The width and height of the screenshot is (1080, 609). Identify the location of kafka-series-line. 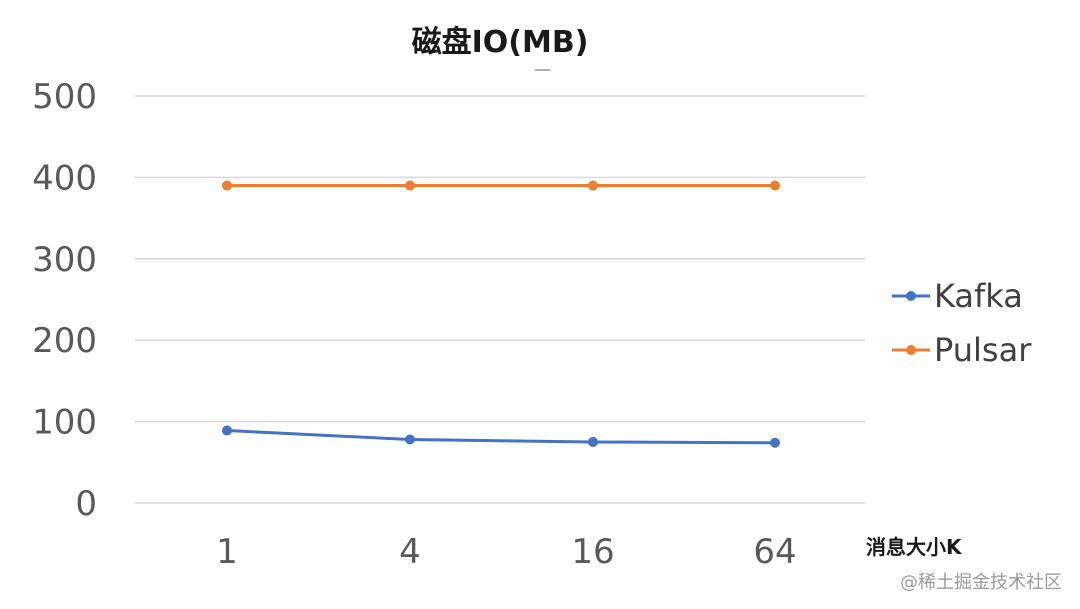
(501, 437).